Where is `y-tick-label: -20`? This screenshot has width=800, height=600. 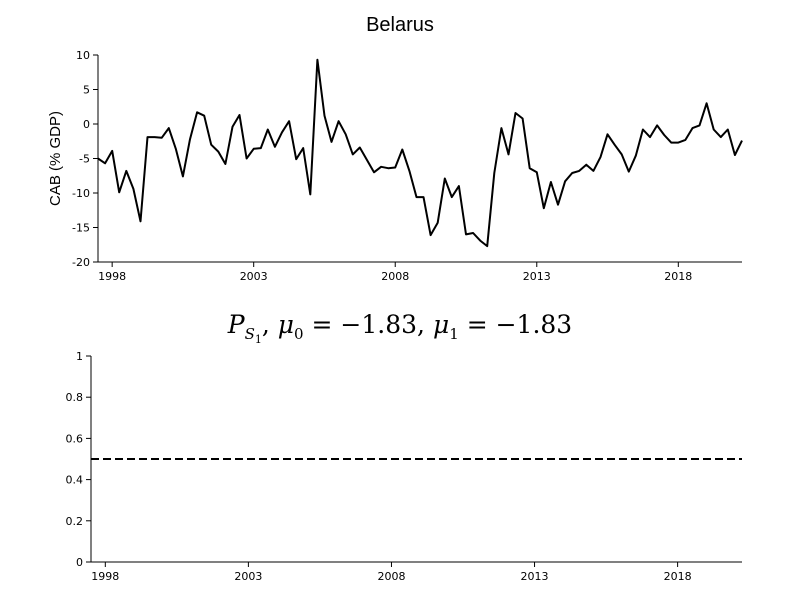 y-tick-label: -20 is located at coordinates (81, 262).